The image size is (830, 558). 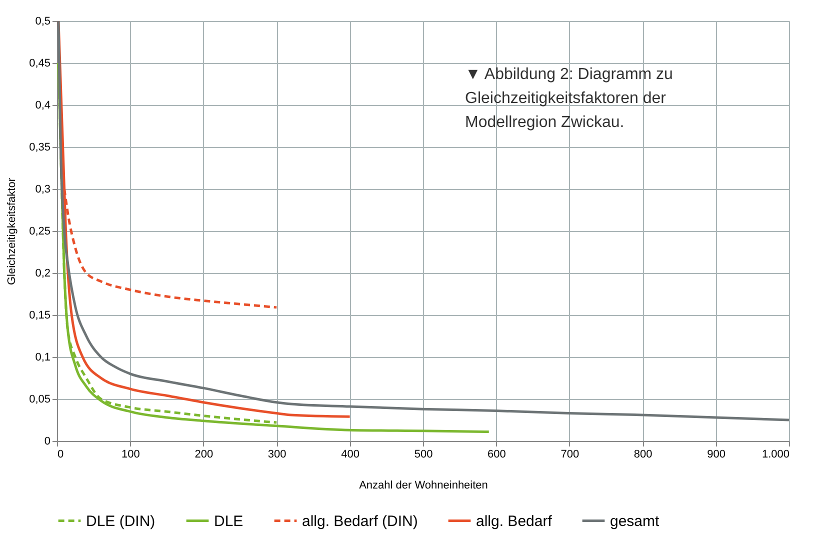 I want to click on y-tick-label: 0,1, so click(x=42, y=358).